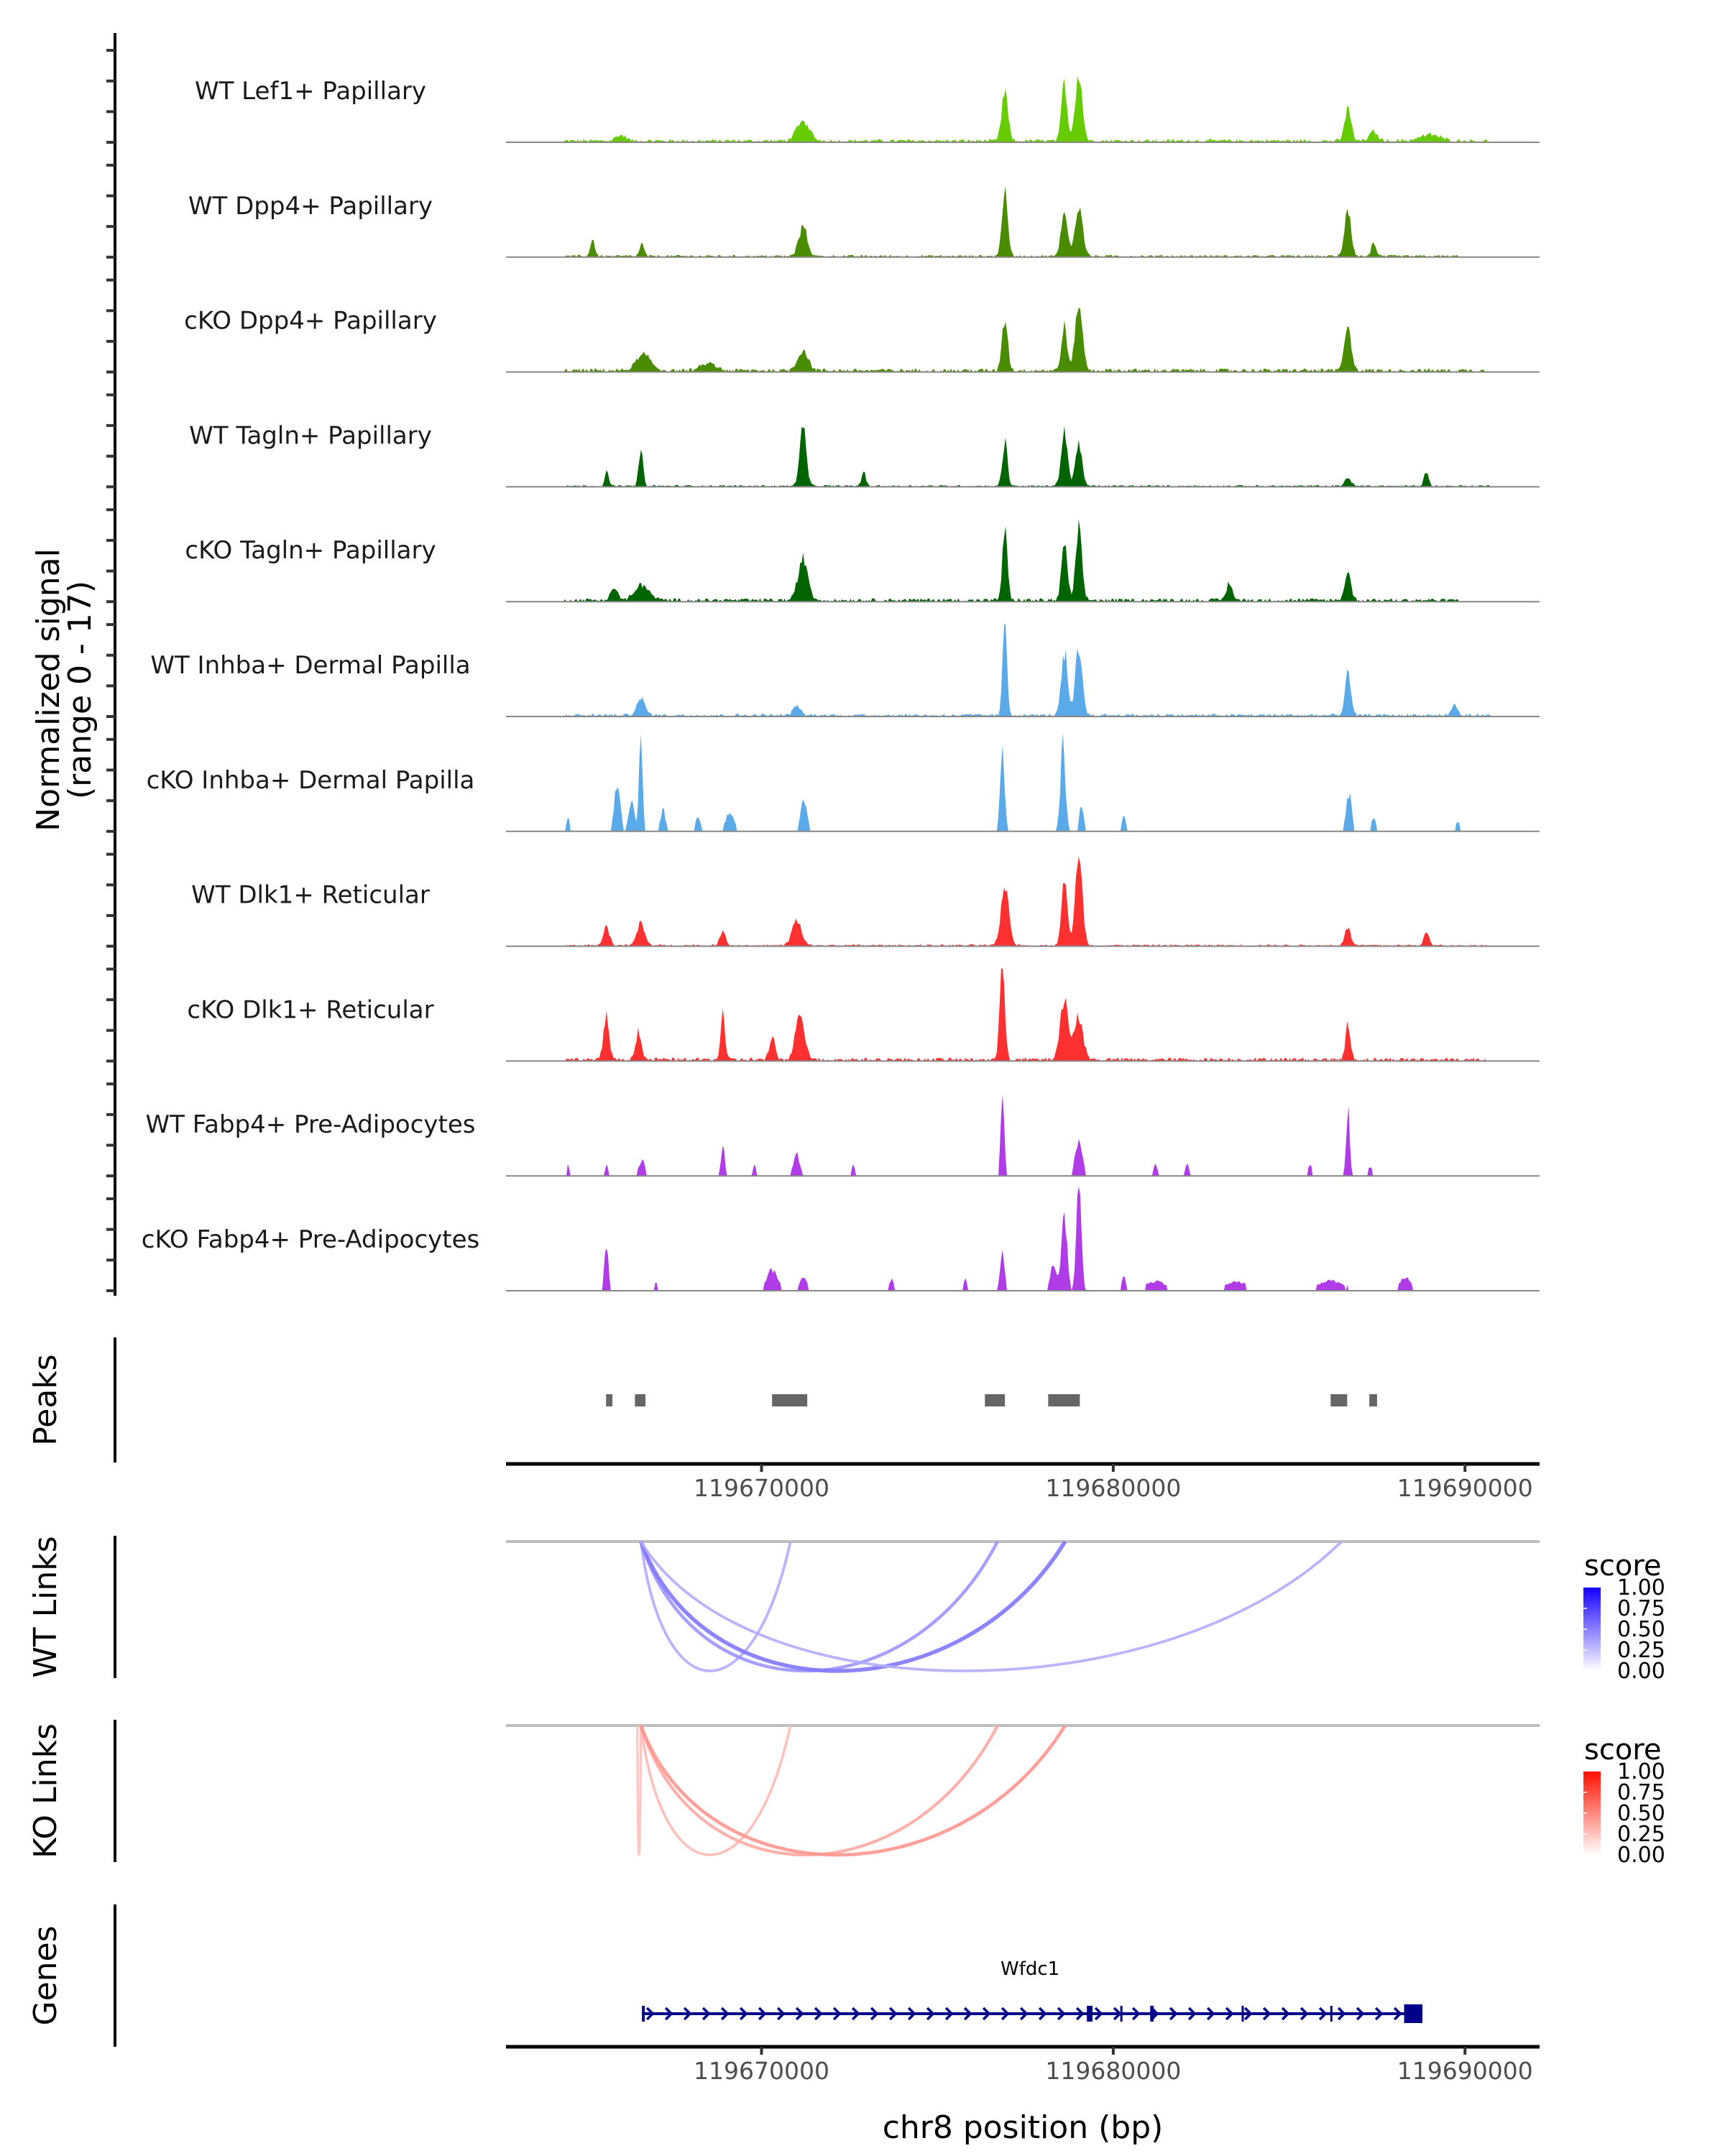  I want to click on wt-links-track-label: WT Links, so click(45, 1606).